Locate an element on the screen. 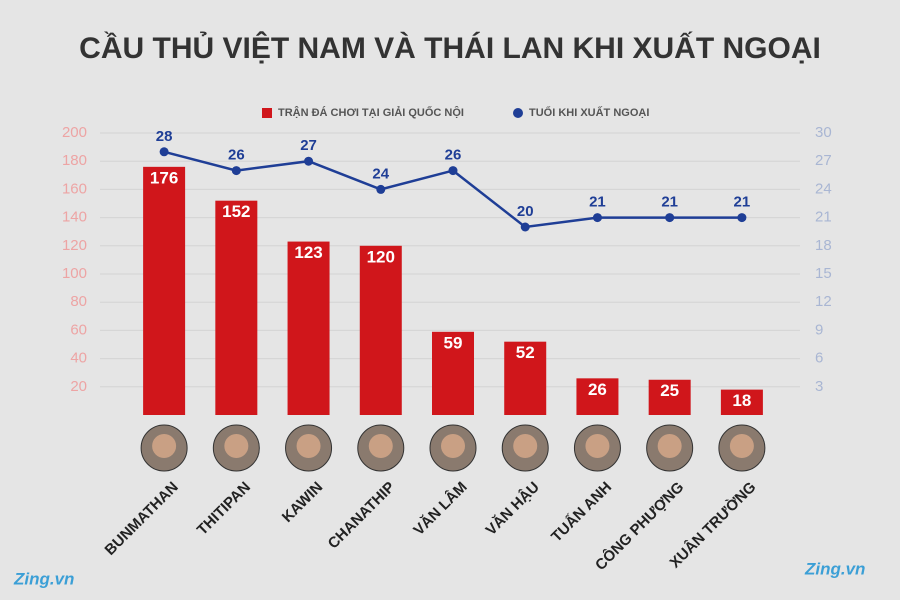  y2-tick-label: 3 is located at coordinates (819, 386).